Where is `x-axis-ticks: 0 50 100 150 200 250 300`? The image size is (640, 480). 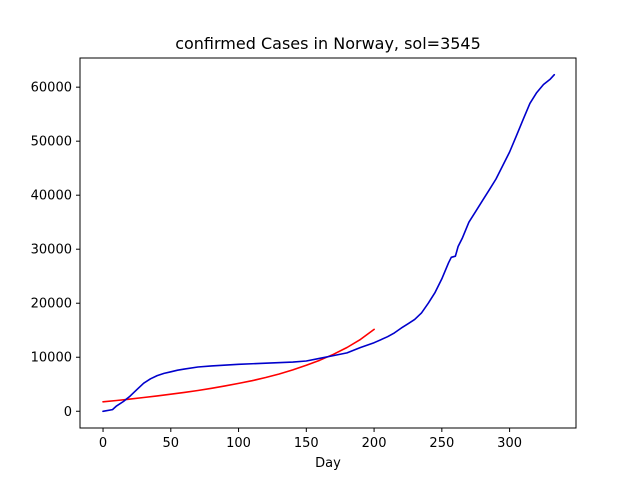
x-axis-ticks: 0 50 100 150 200 250 300 is located at coordinates (310, 439).